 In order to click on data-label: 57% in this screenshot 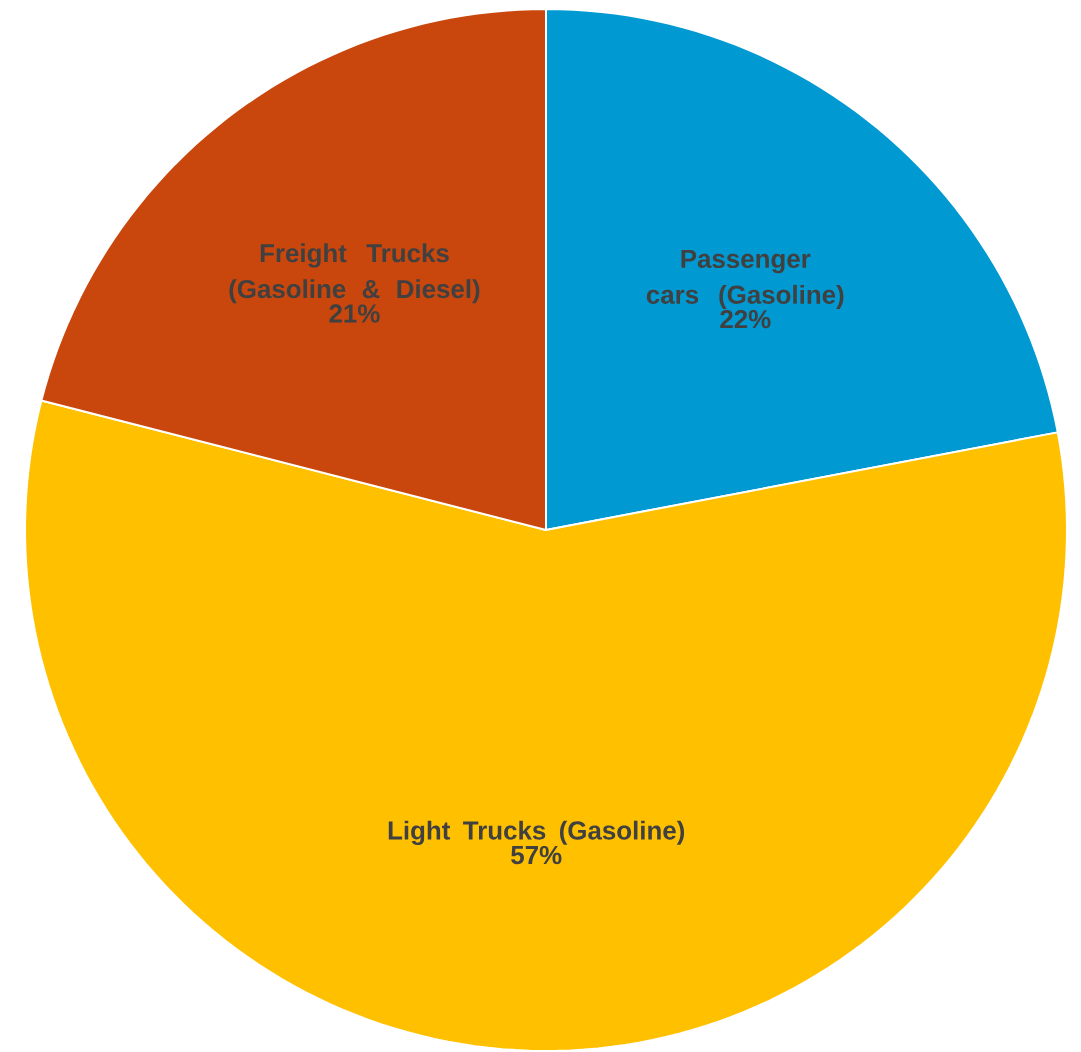, I will do `click(536, 855)`.